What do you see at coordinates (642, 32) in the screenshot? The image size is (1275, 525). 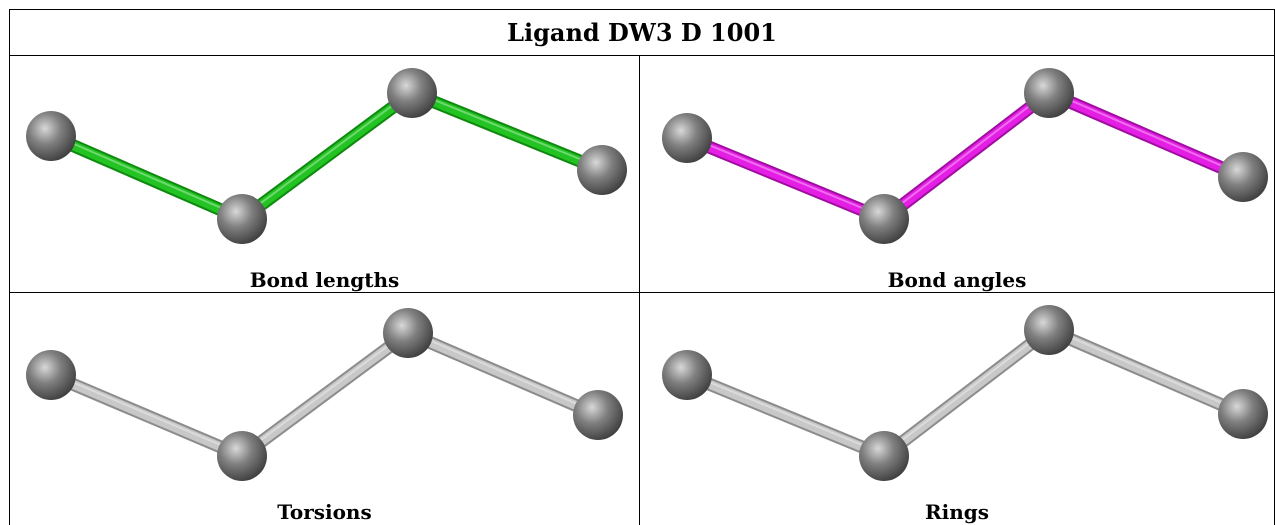 I see `ligand-title: Ligand DW3 D 1001` at bounding box center [642, 32].